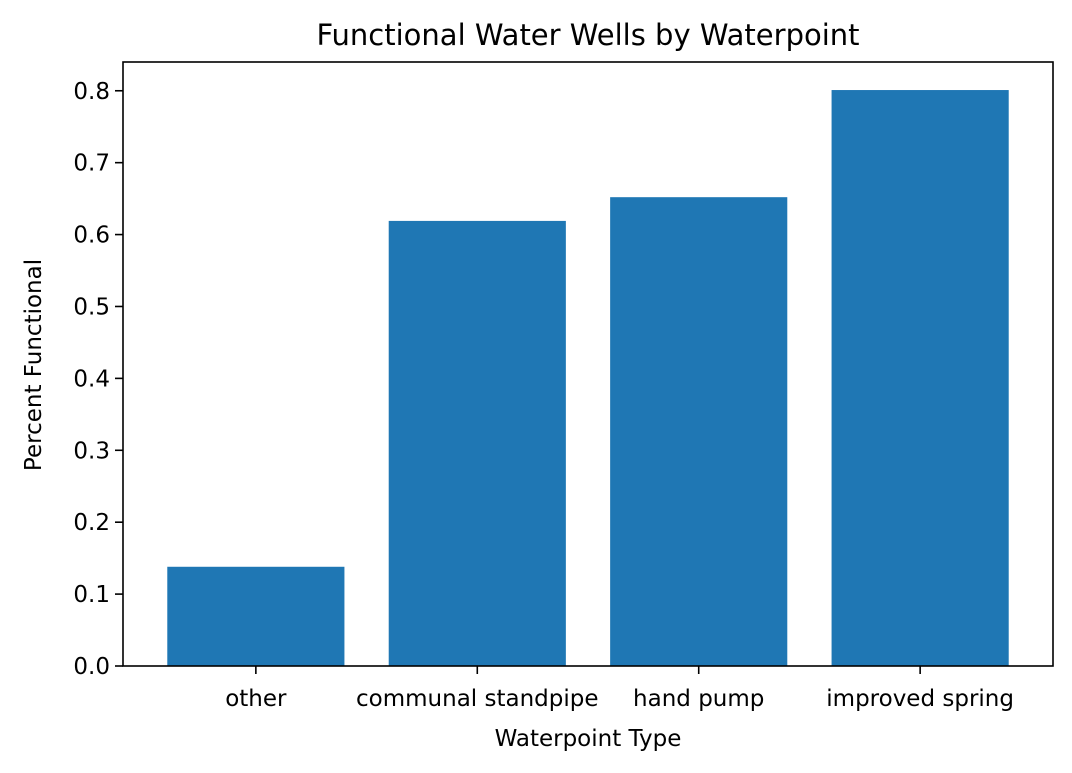 This screenshot has width=1072, height=773. I want to click on bar-communal-standpipe, so click(477, 443).